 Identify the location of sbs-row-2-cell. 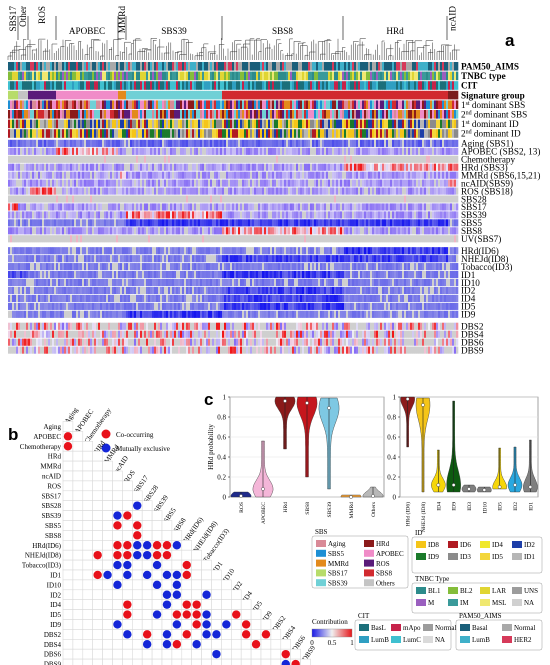
(287, 159).